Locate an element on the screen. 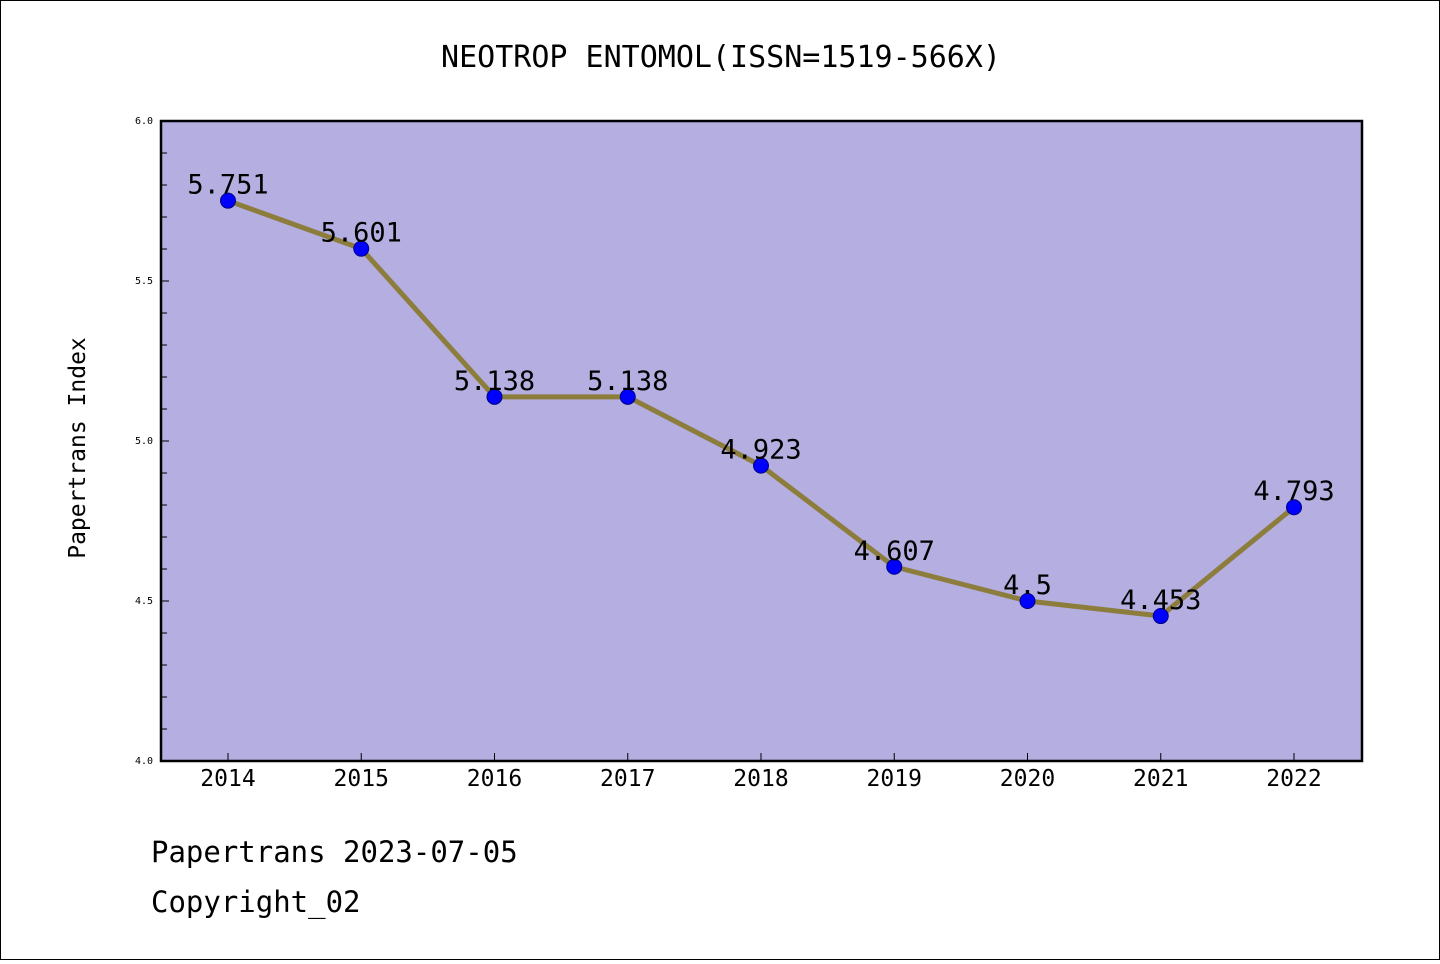 The width and height of the screenshot is (1440, 964). x-tick-label: 2016 is located at coordinates (494, 779).